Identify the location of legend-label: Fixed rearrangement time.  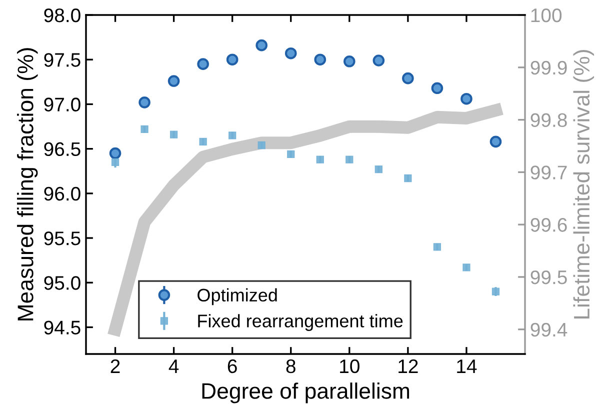
(300, 322).